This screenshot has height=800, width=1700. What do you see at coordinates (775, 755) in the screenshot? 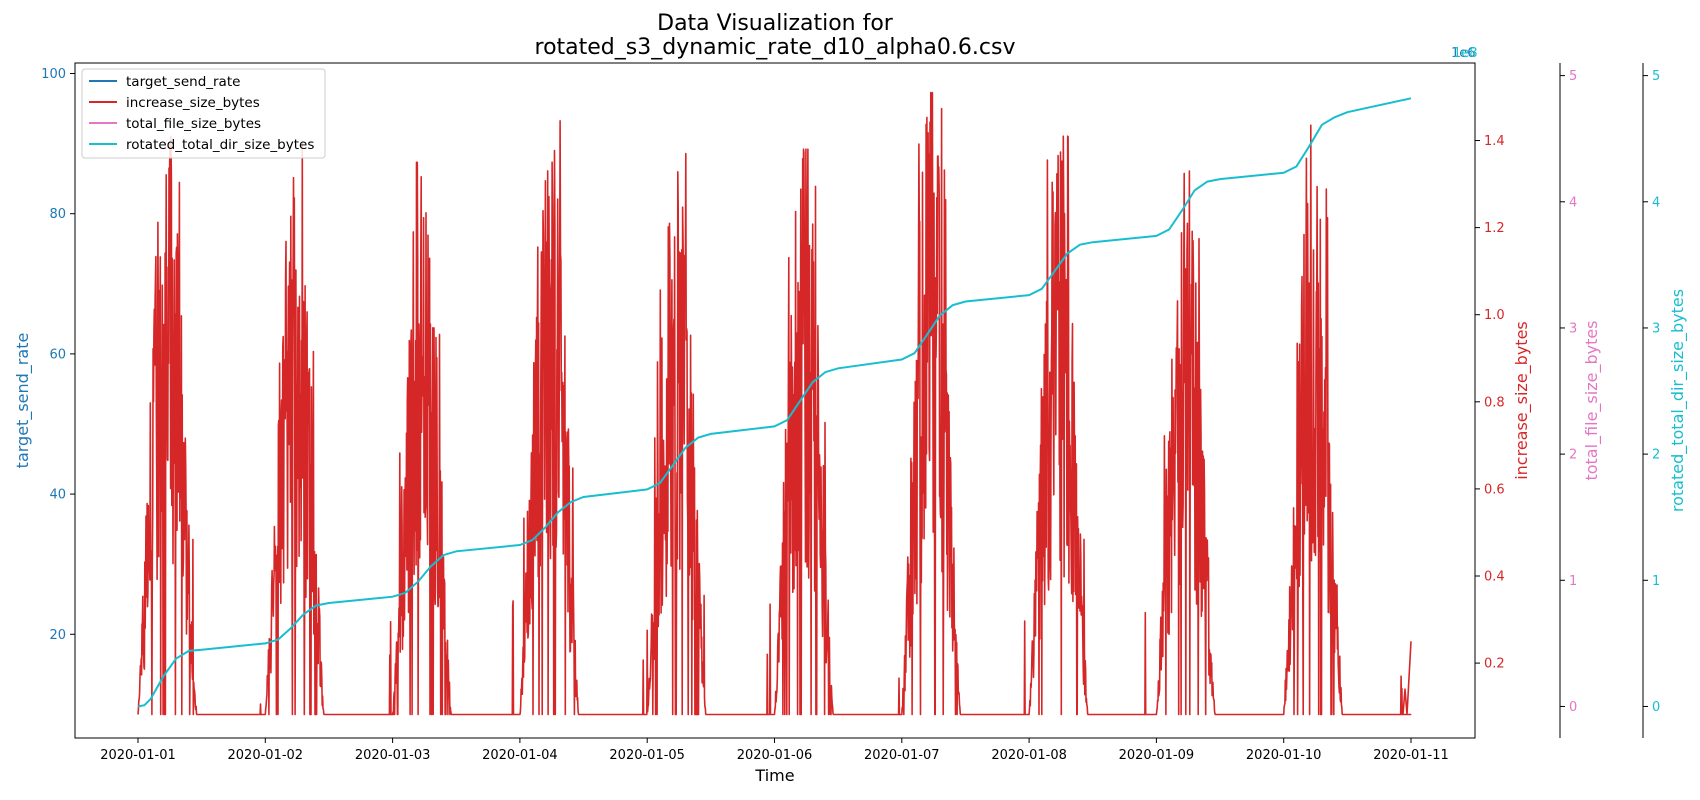
I see `x-tick-label: 2020-01-06` at bounding box center [775, 755].